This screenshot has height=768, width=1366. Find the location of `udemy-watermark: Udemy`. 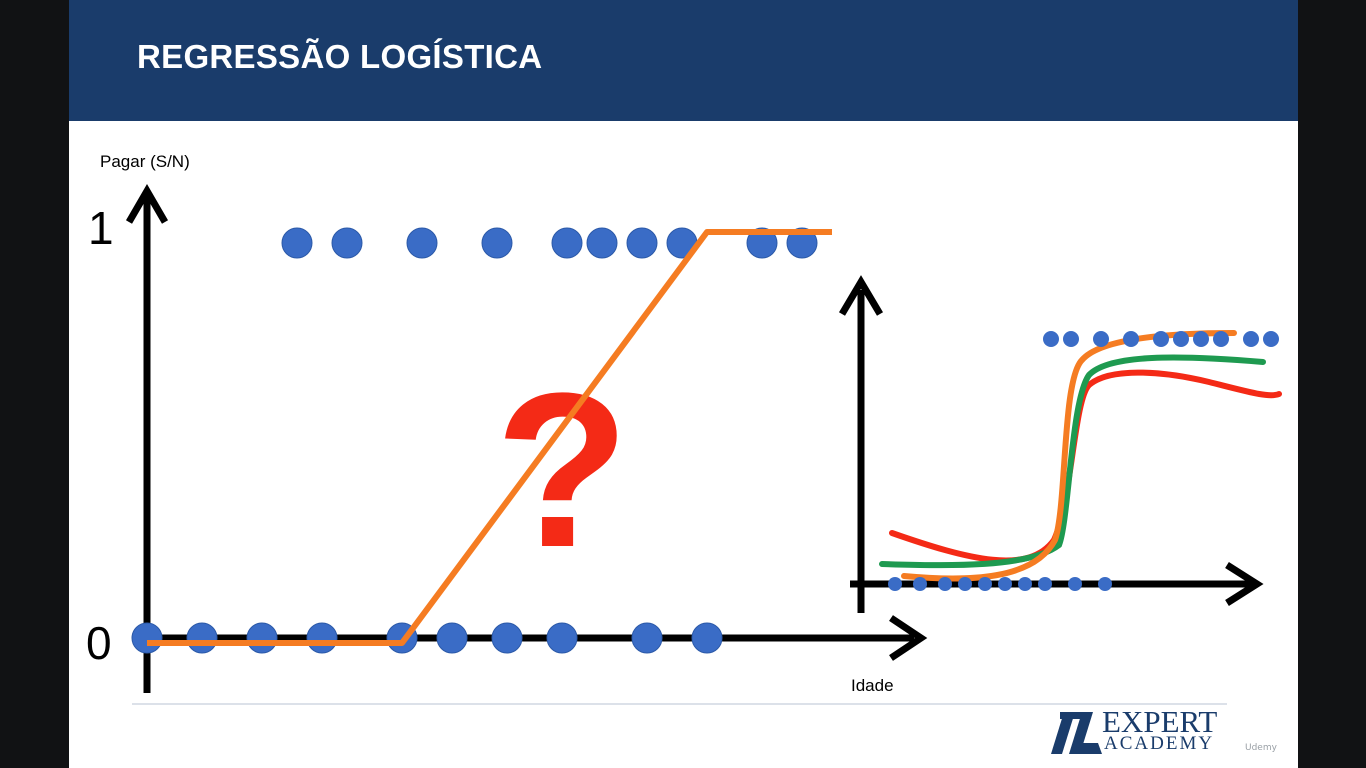

udemy-watermark: Udemy is located at coordinates (1261, 748).